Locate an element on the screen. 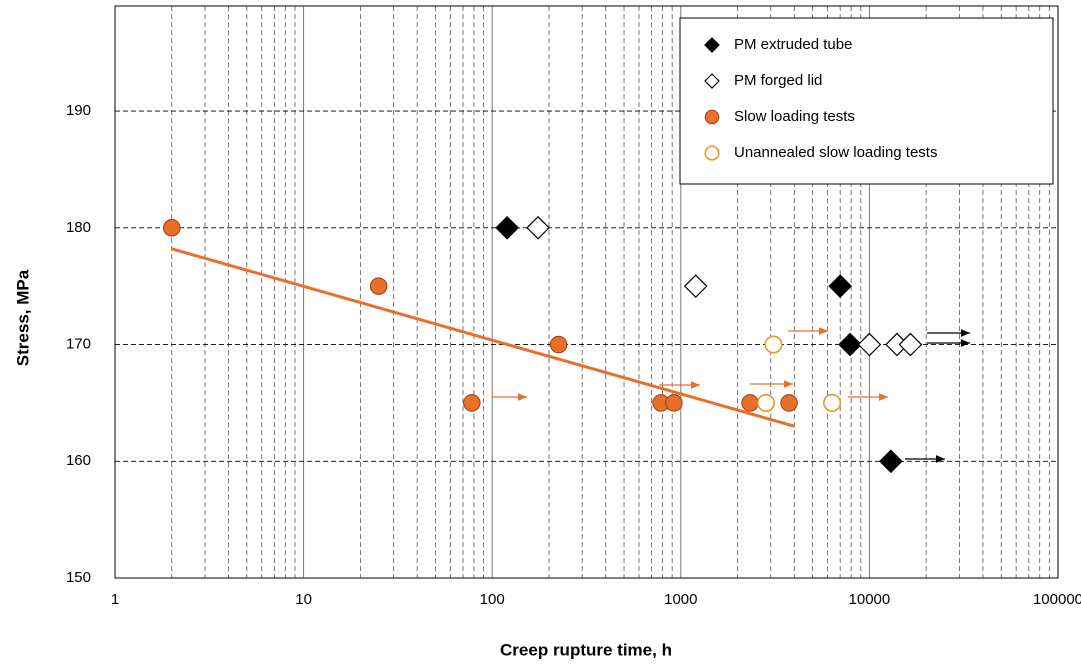 The width and height of the screenshot is (1081, 666). x-tick-label: 100000 is located at coordinates (1057, 599).